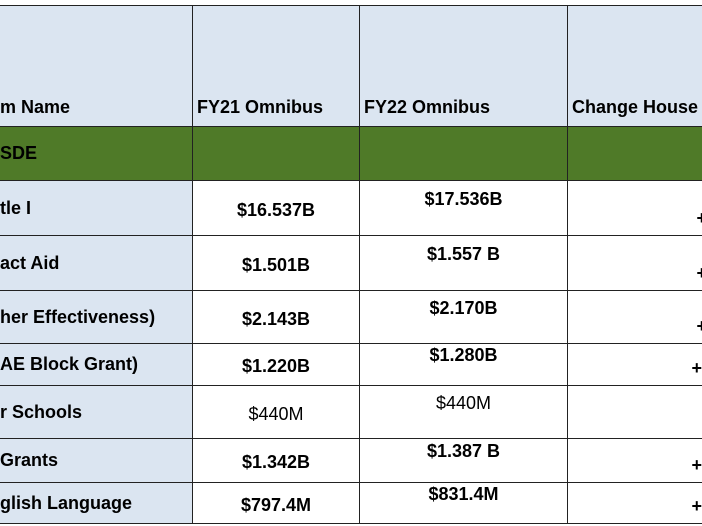 The width and height of the screenshot is (702, 526). I want to click on cell-text: $1.387 B, so click(463, 451).